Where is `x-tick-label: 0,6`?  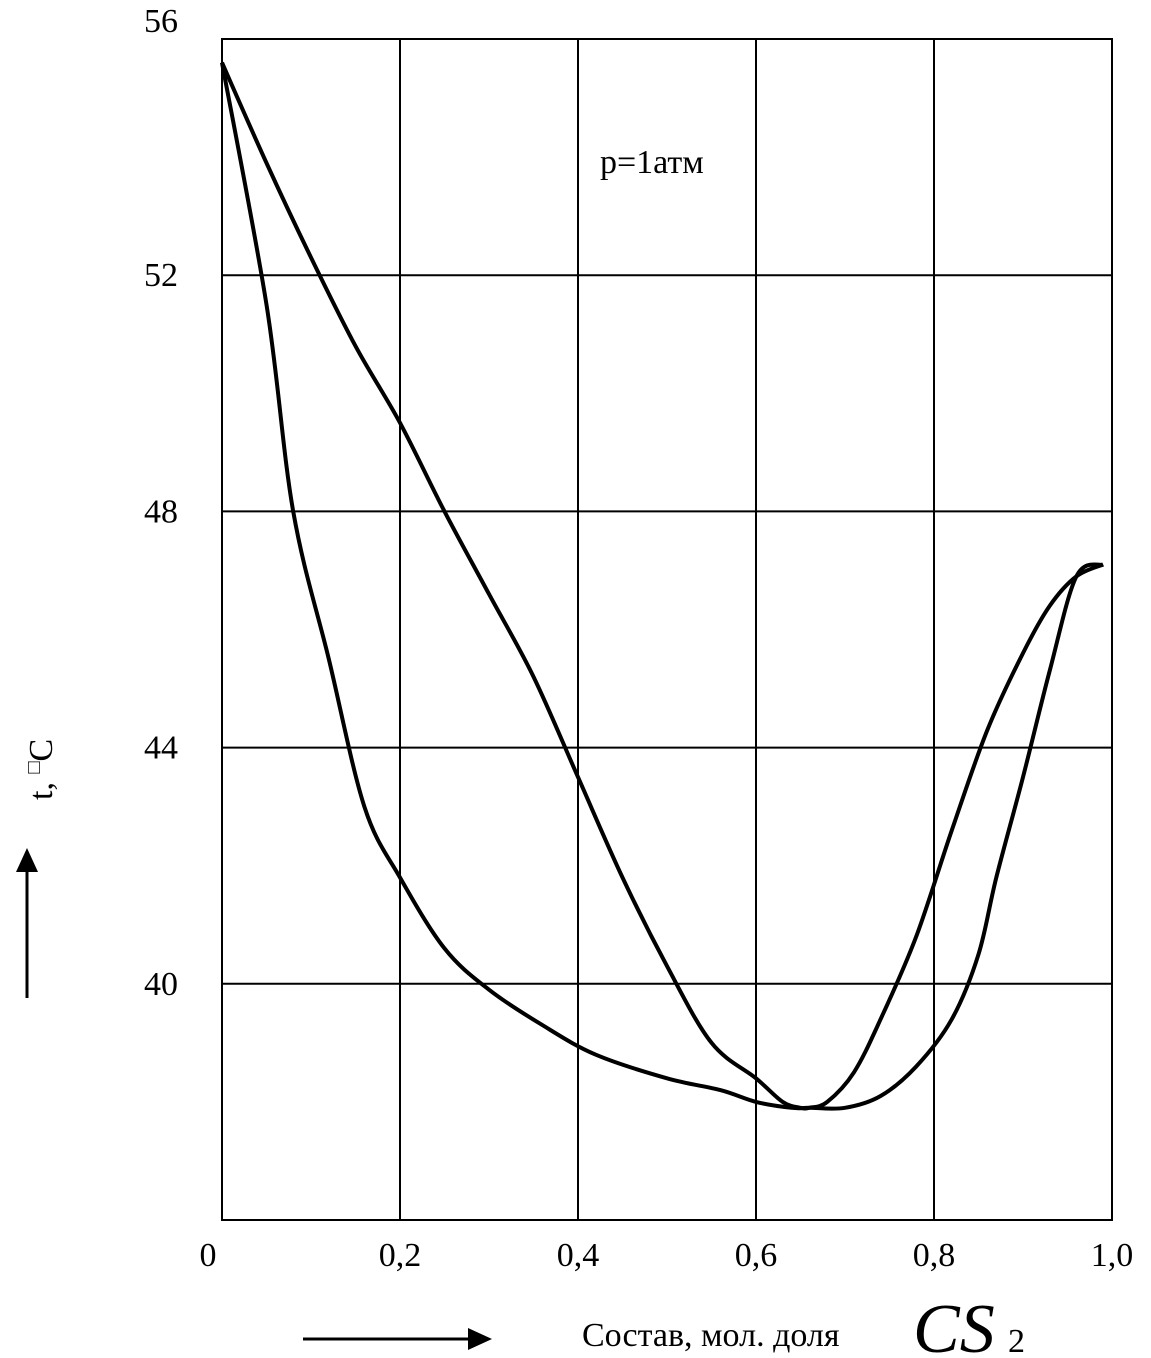 x-tick-label: 0,6 is located at coordinates (756, 1255).